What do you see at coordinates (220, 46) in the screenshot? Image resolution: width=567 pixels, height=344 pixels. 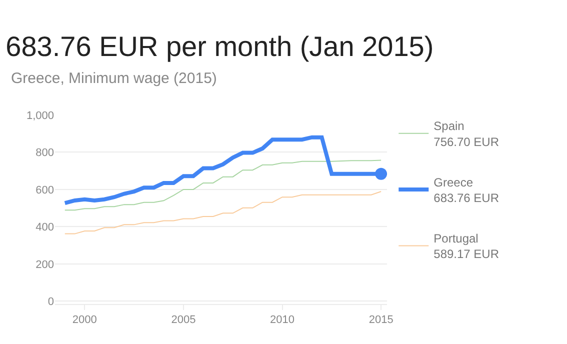 I see `chart-title: 683.76 EUR per month (Jan 2015)` at bounding box center [220, 46].